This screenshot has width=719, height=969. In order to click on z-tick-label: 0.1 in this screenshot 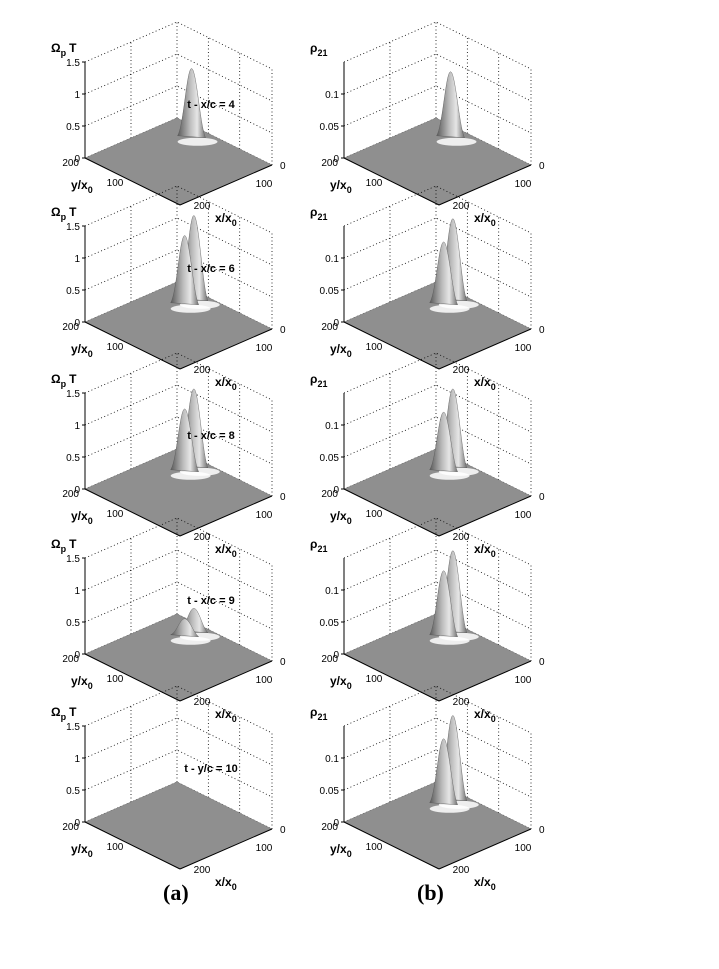, I will do `click(332, 95)`.